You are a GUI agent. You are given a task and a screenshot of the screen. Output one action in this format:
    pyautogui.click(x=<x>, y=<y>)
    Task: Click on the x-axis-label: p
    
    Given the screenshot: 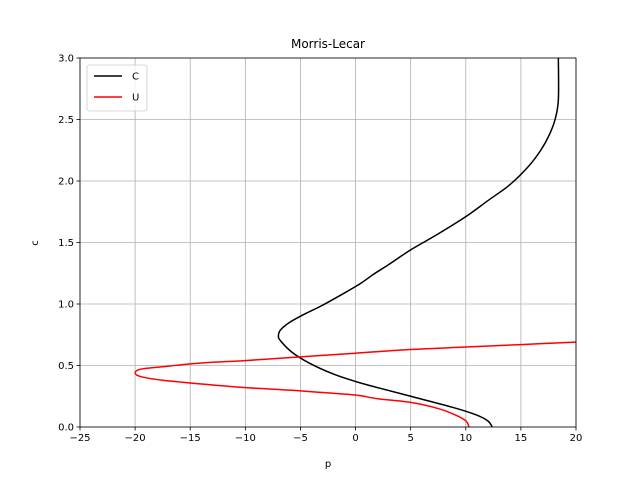 What is the action you would take?
    pyautogui.click(x=328, y=464)
    